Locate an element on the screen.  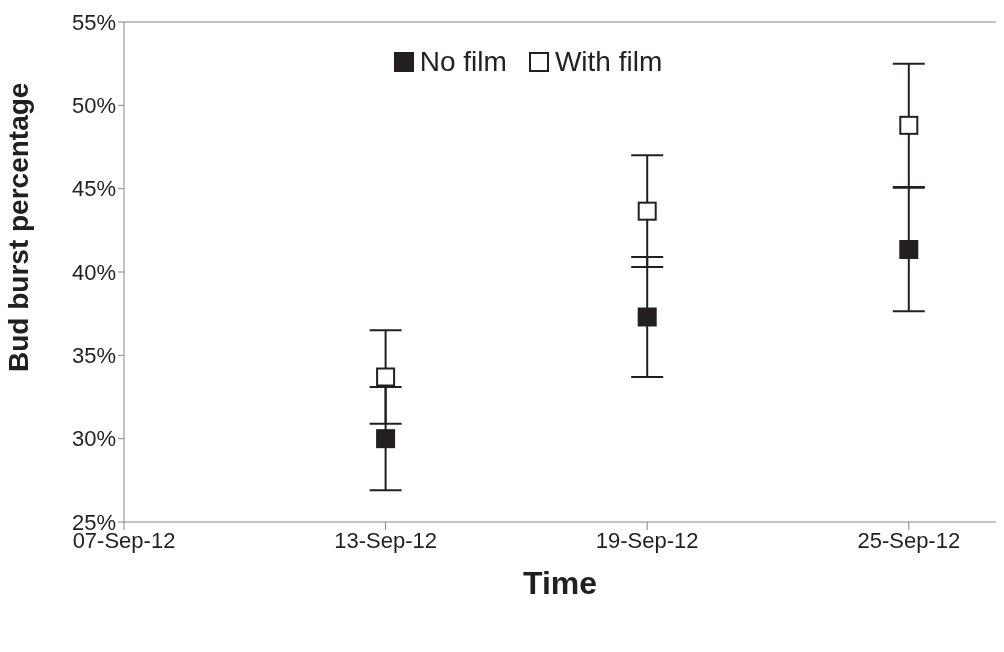
y-tick-label: 30% is located at coordinates (93, 439).